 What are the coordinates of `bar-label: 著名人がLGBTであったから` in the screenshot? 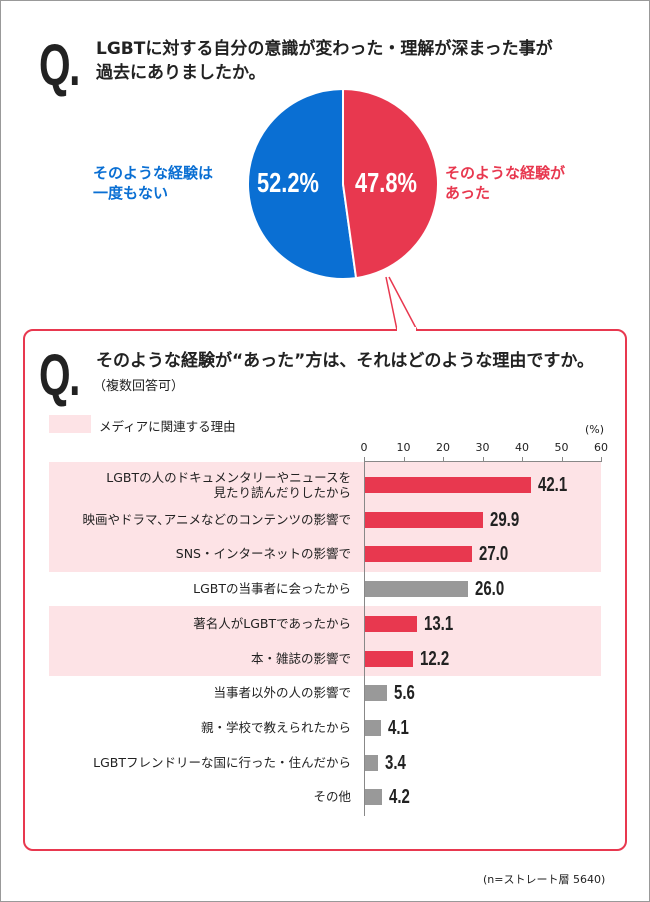 It's located at (272, 623).